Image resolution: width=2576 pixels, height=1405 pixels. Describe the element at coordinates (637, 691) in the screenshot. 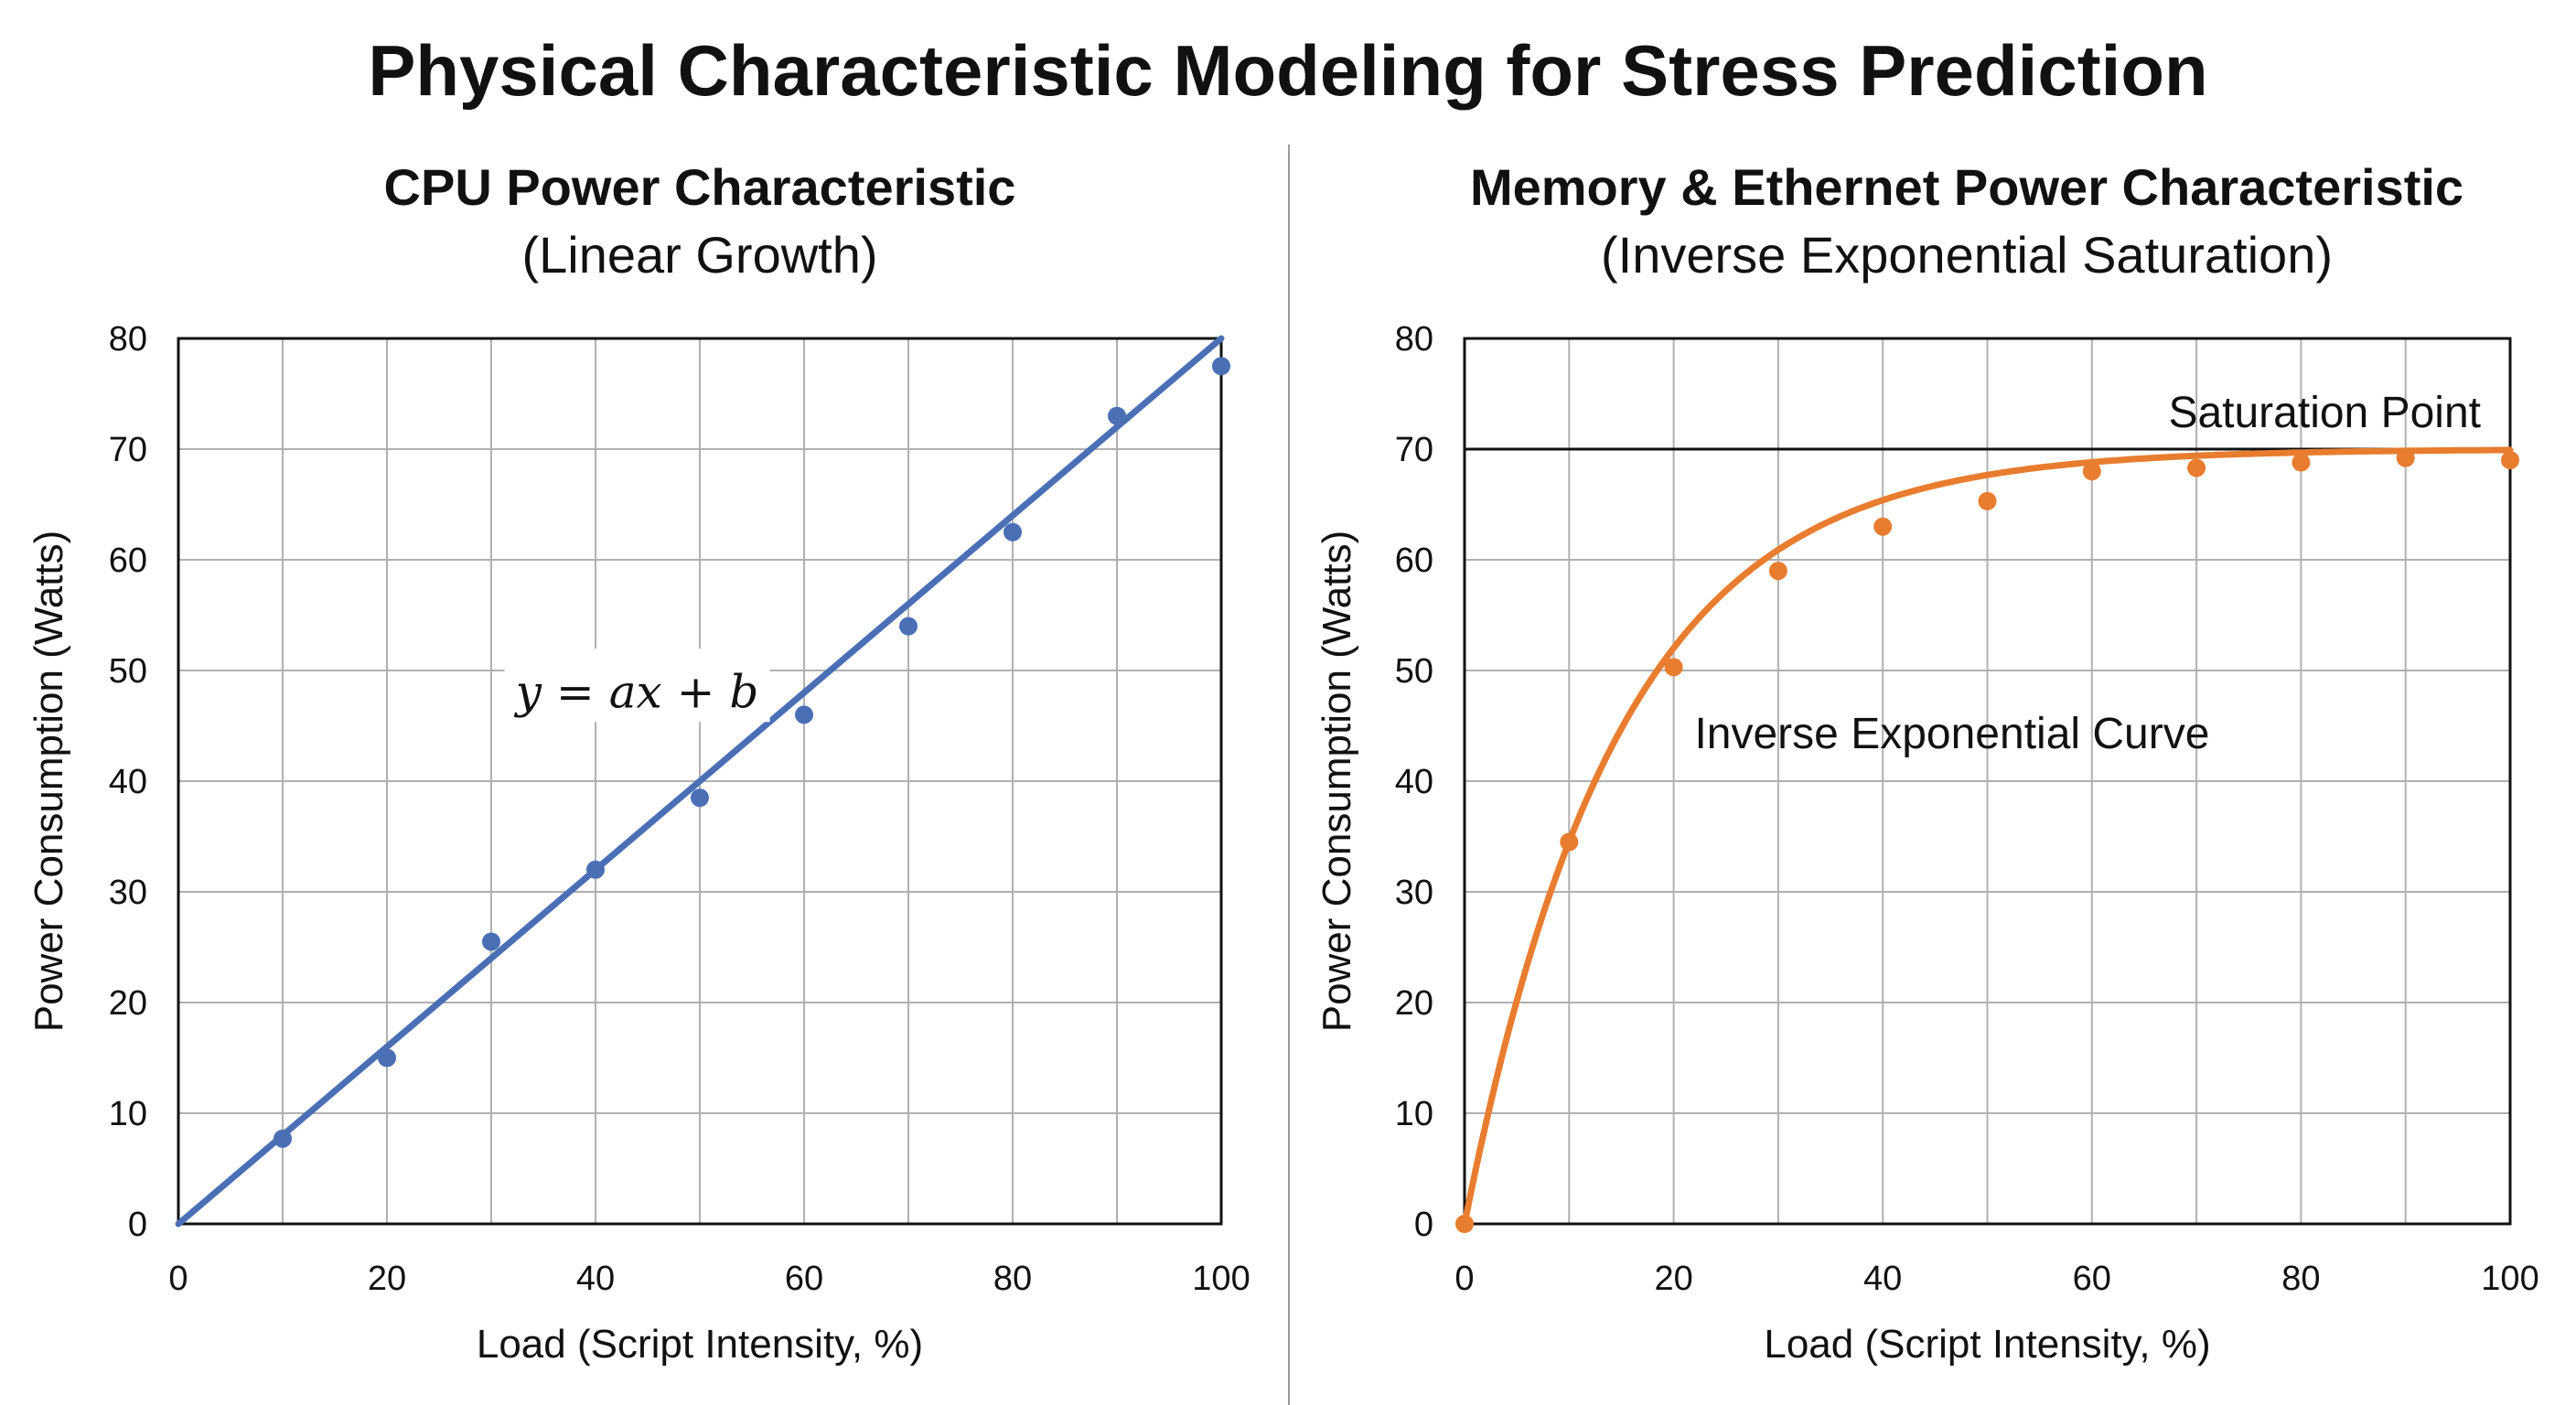

I see `fit-equation: y = ax + b` at that location.